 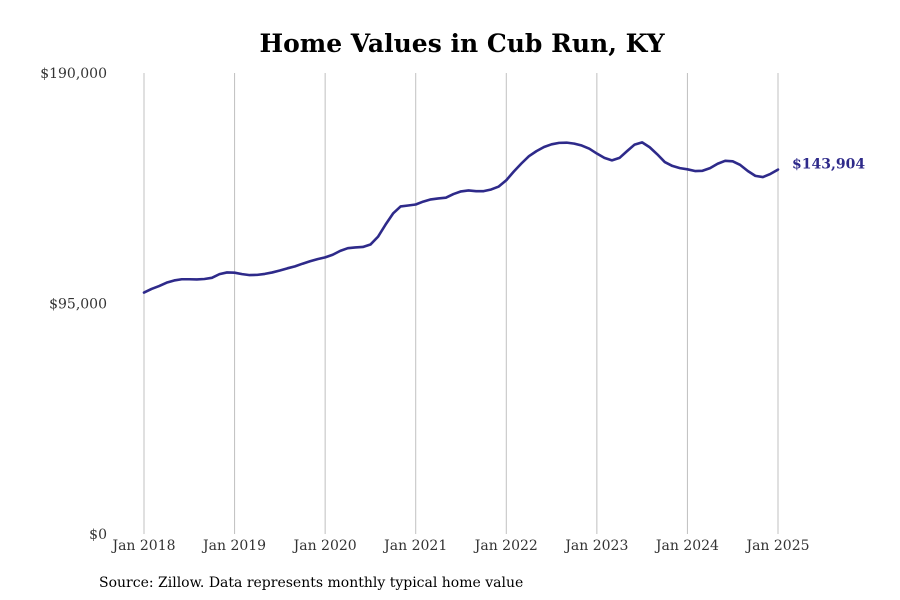 What do you see at coordinates (414, 546) in the screenshot?
I see `x-tick-label: Jan 2021` at bounding box center [414, 546].